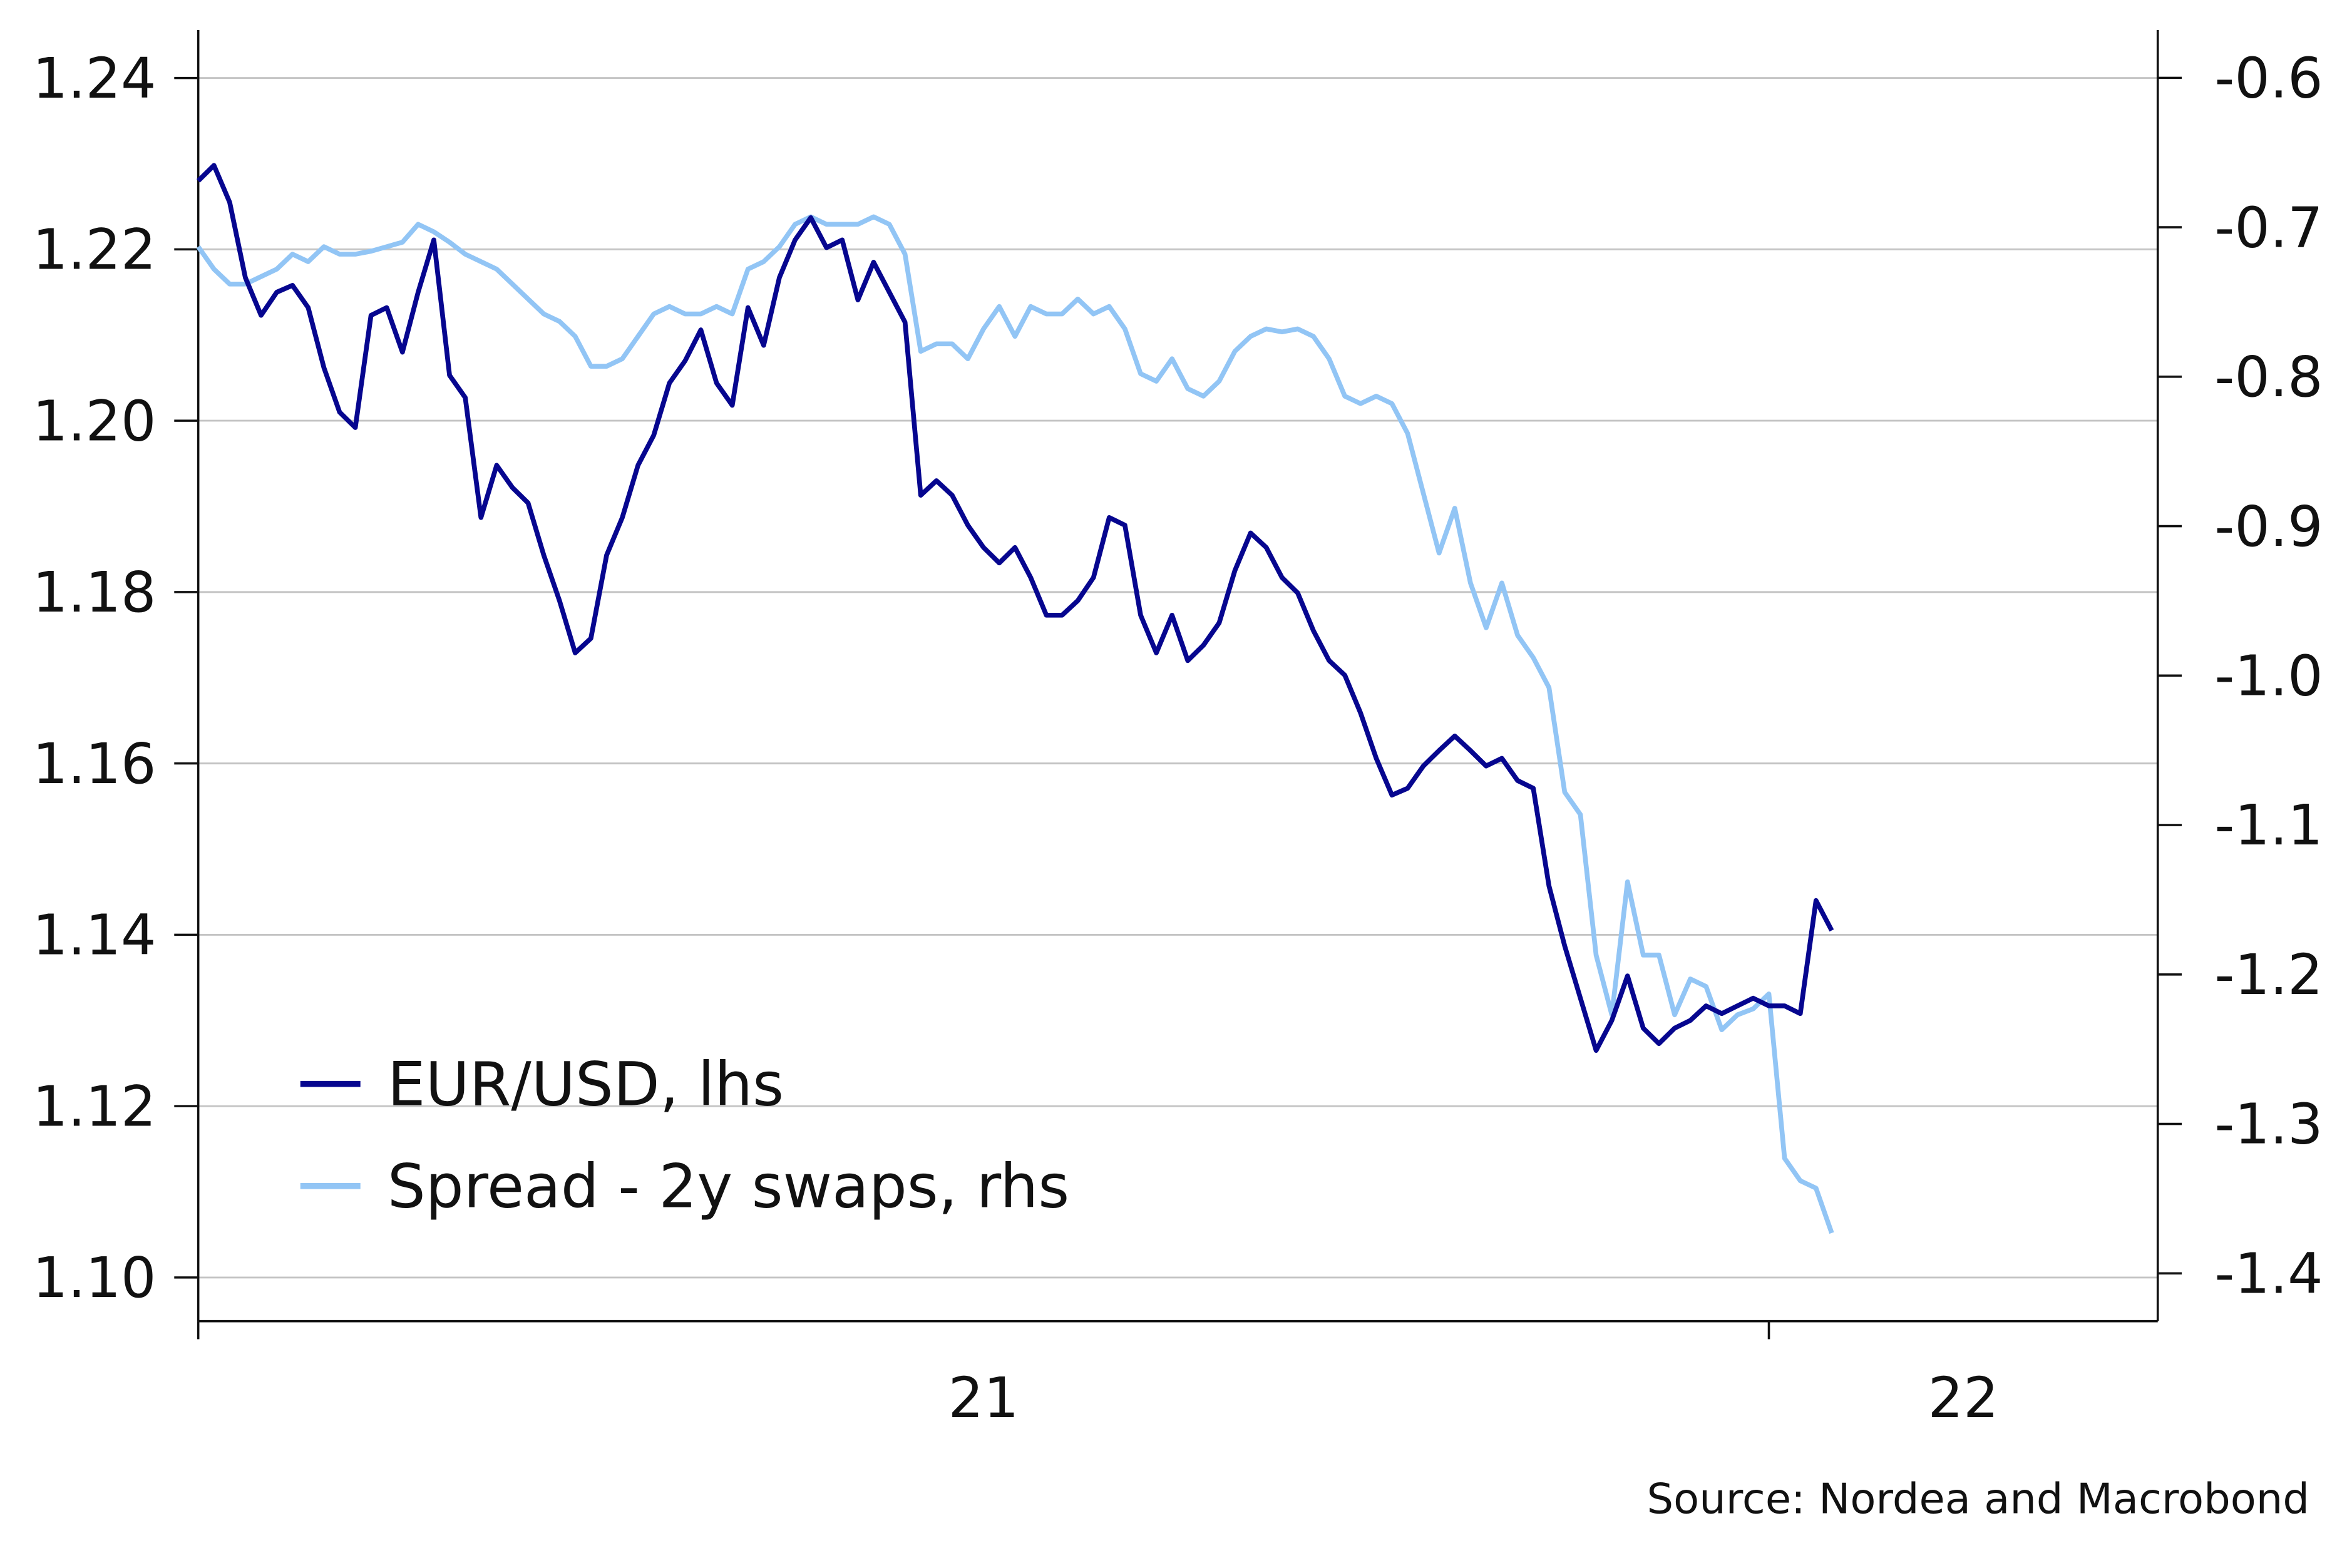 This screenshot has height=1568, width=2347. I want to click on y-tick-label: 1.24, so click(95, 78).